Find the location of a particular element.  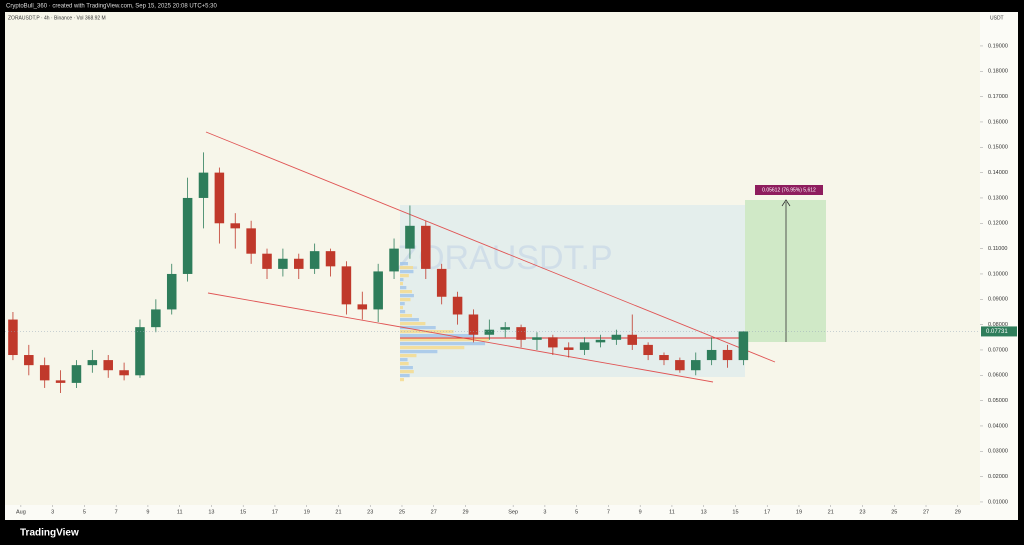

y-tick-label: 0.16000 is located at coordinates (998, 122).